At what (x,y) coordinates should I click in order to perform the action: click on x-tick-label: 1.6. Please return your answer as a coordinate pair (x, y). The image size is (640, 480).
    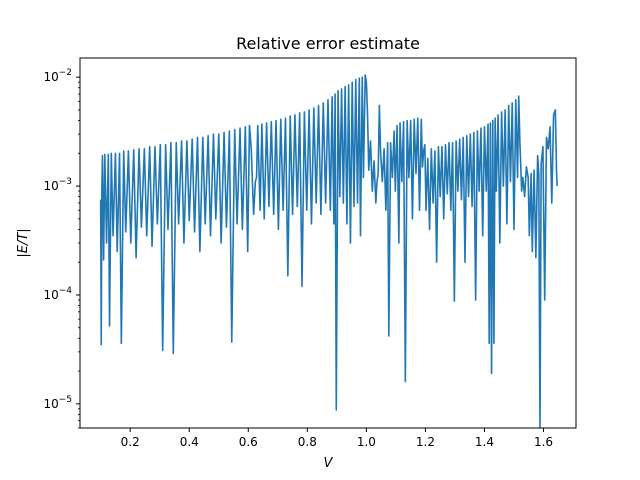
    Looking at the image, I should click on (543, 442).